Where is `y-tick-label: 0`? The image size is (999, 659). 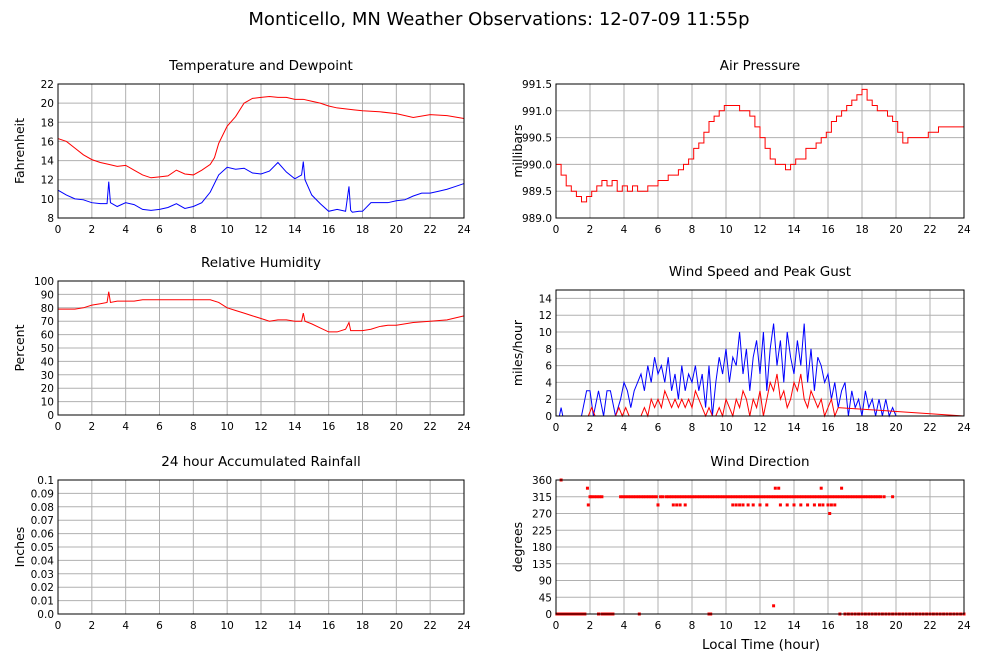
y-tick-label: 0 is located at coordinates (548, 615).